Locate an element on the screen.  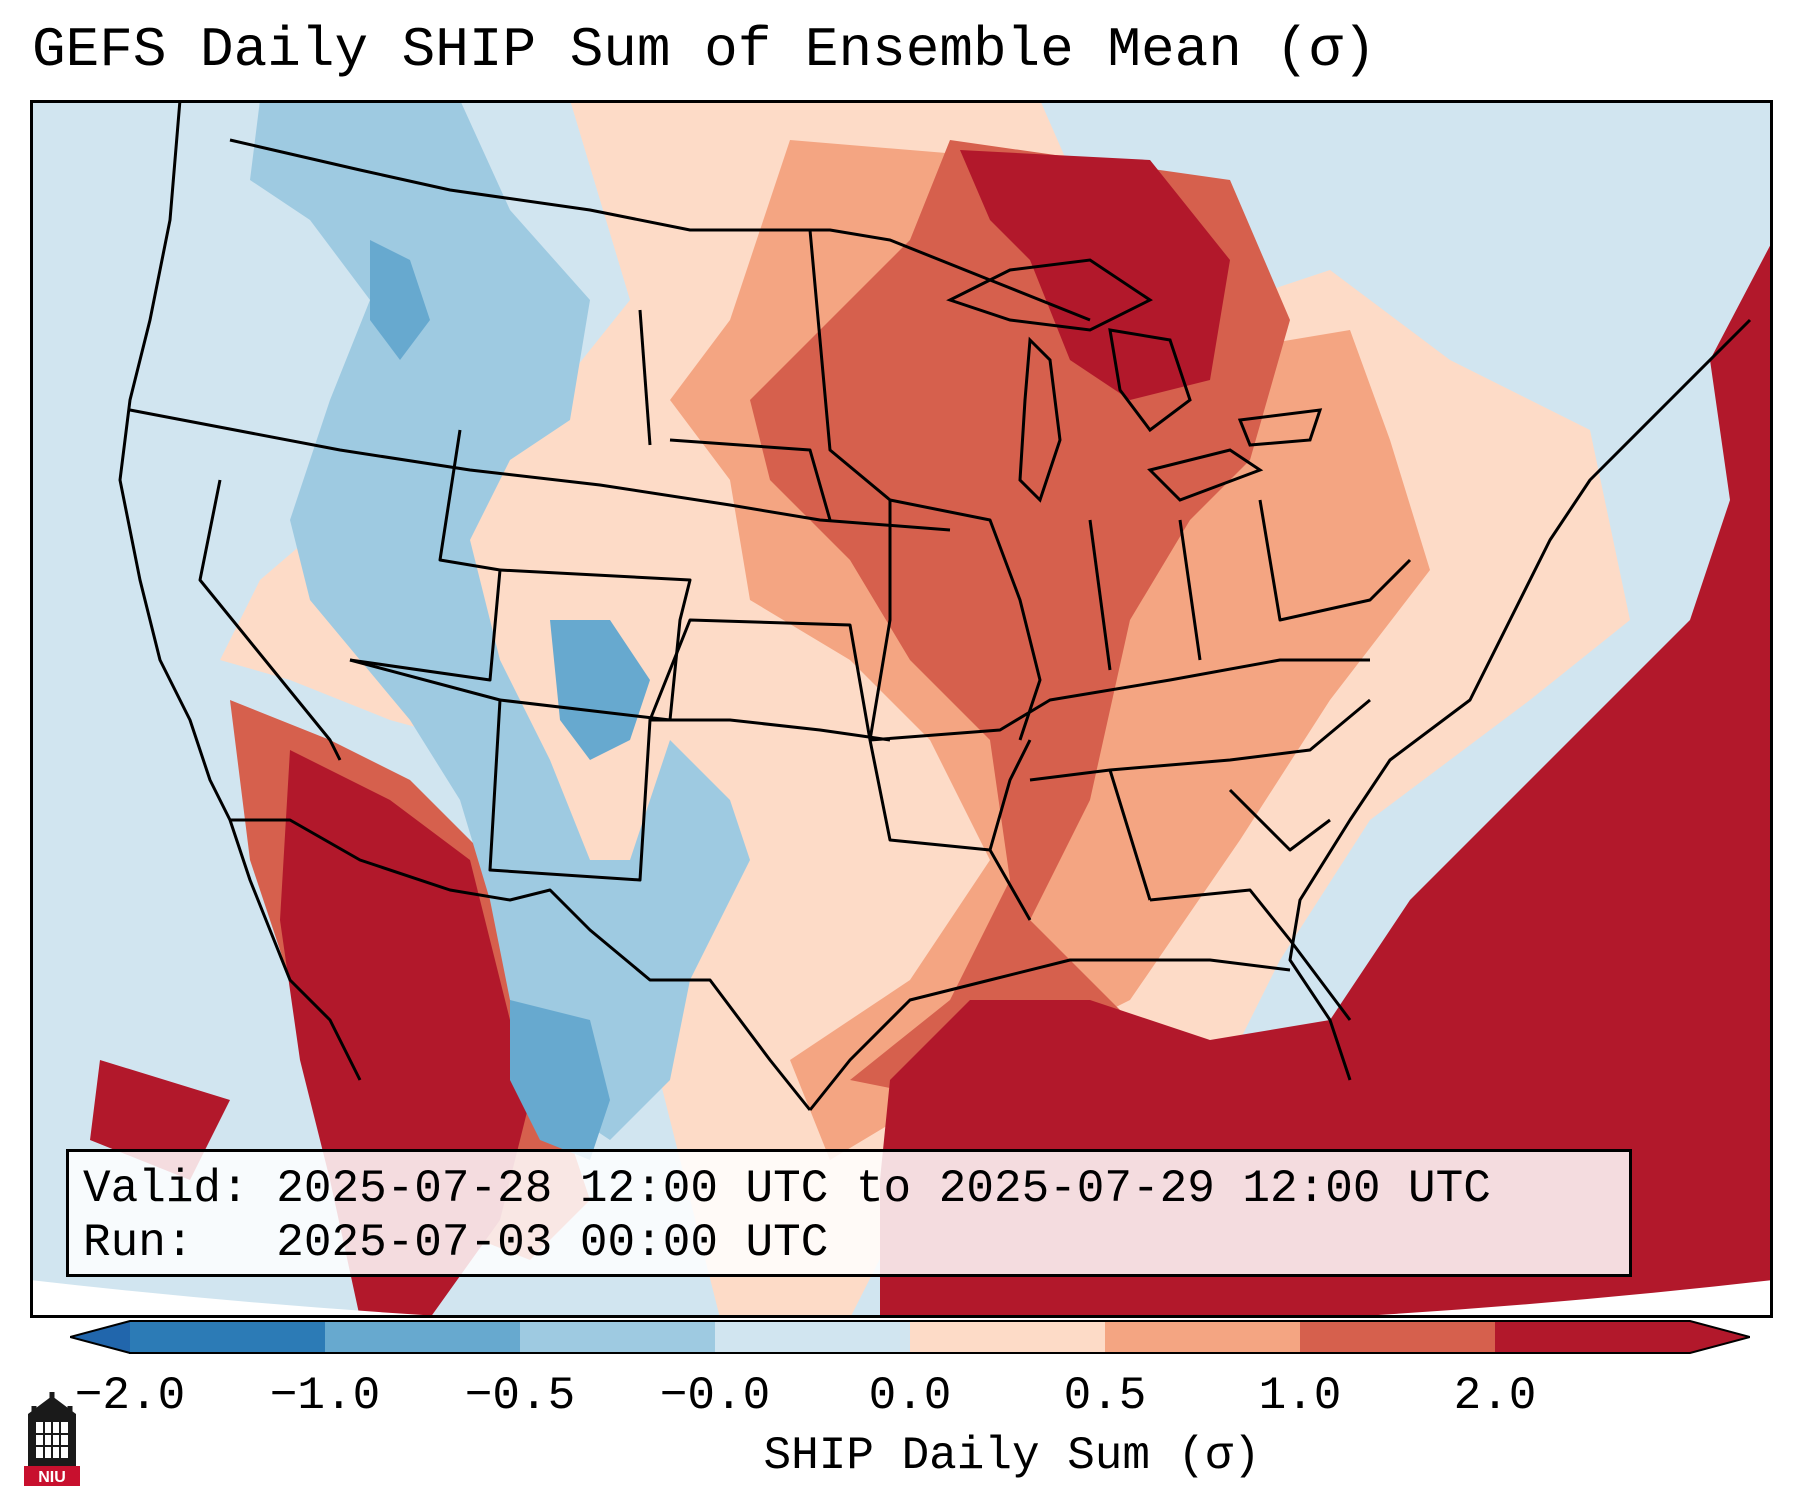
valid-label: Valid: is located at coordinates (166, 1189).